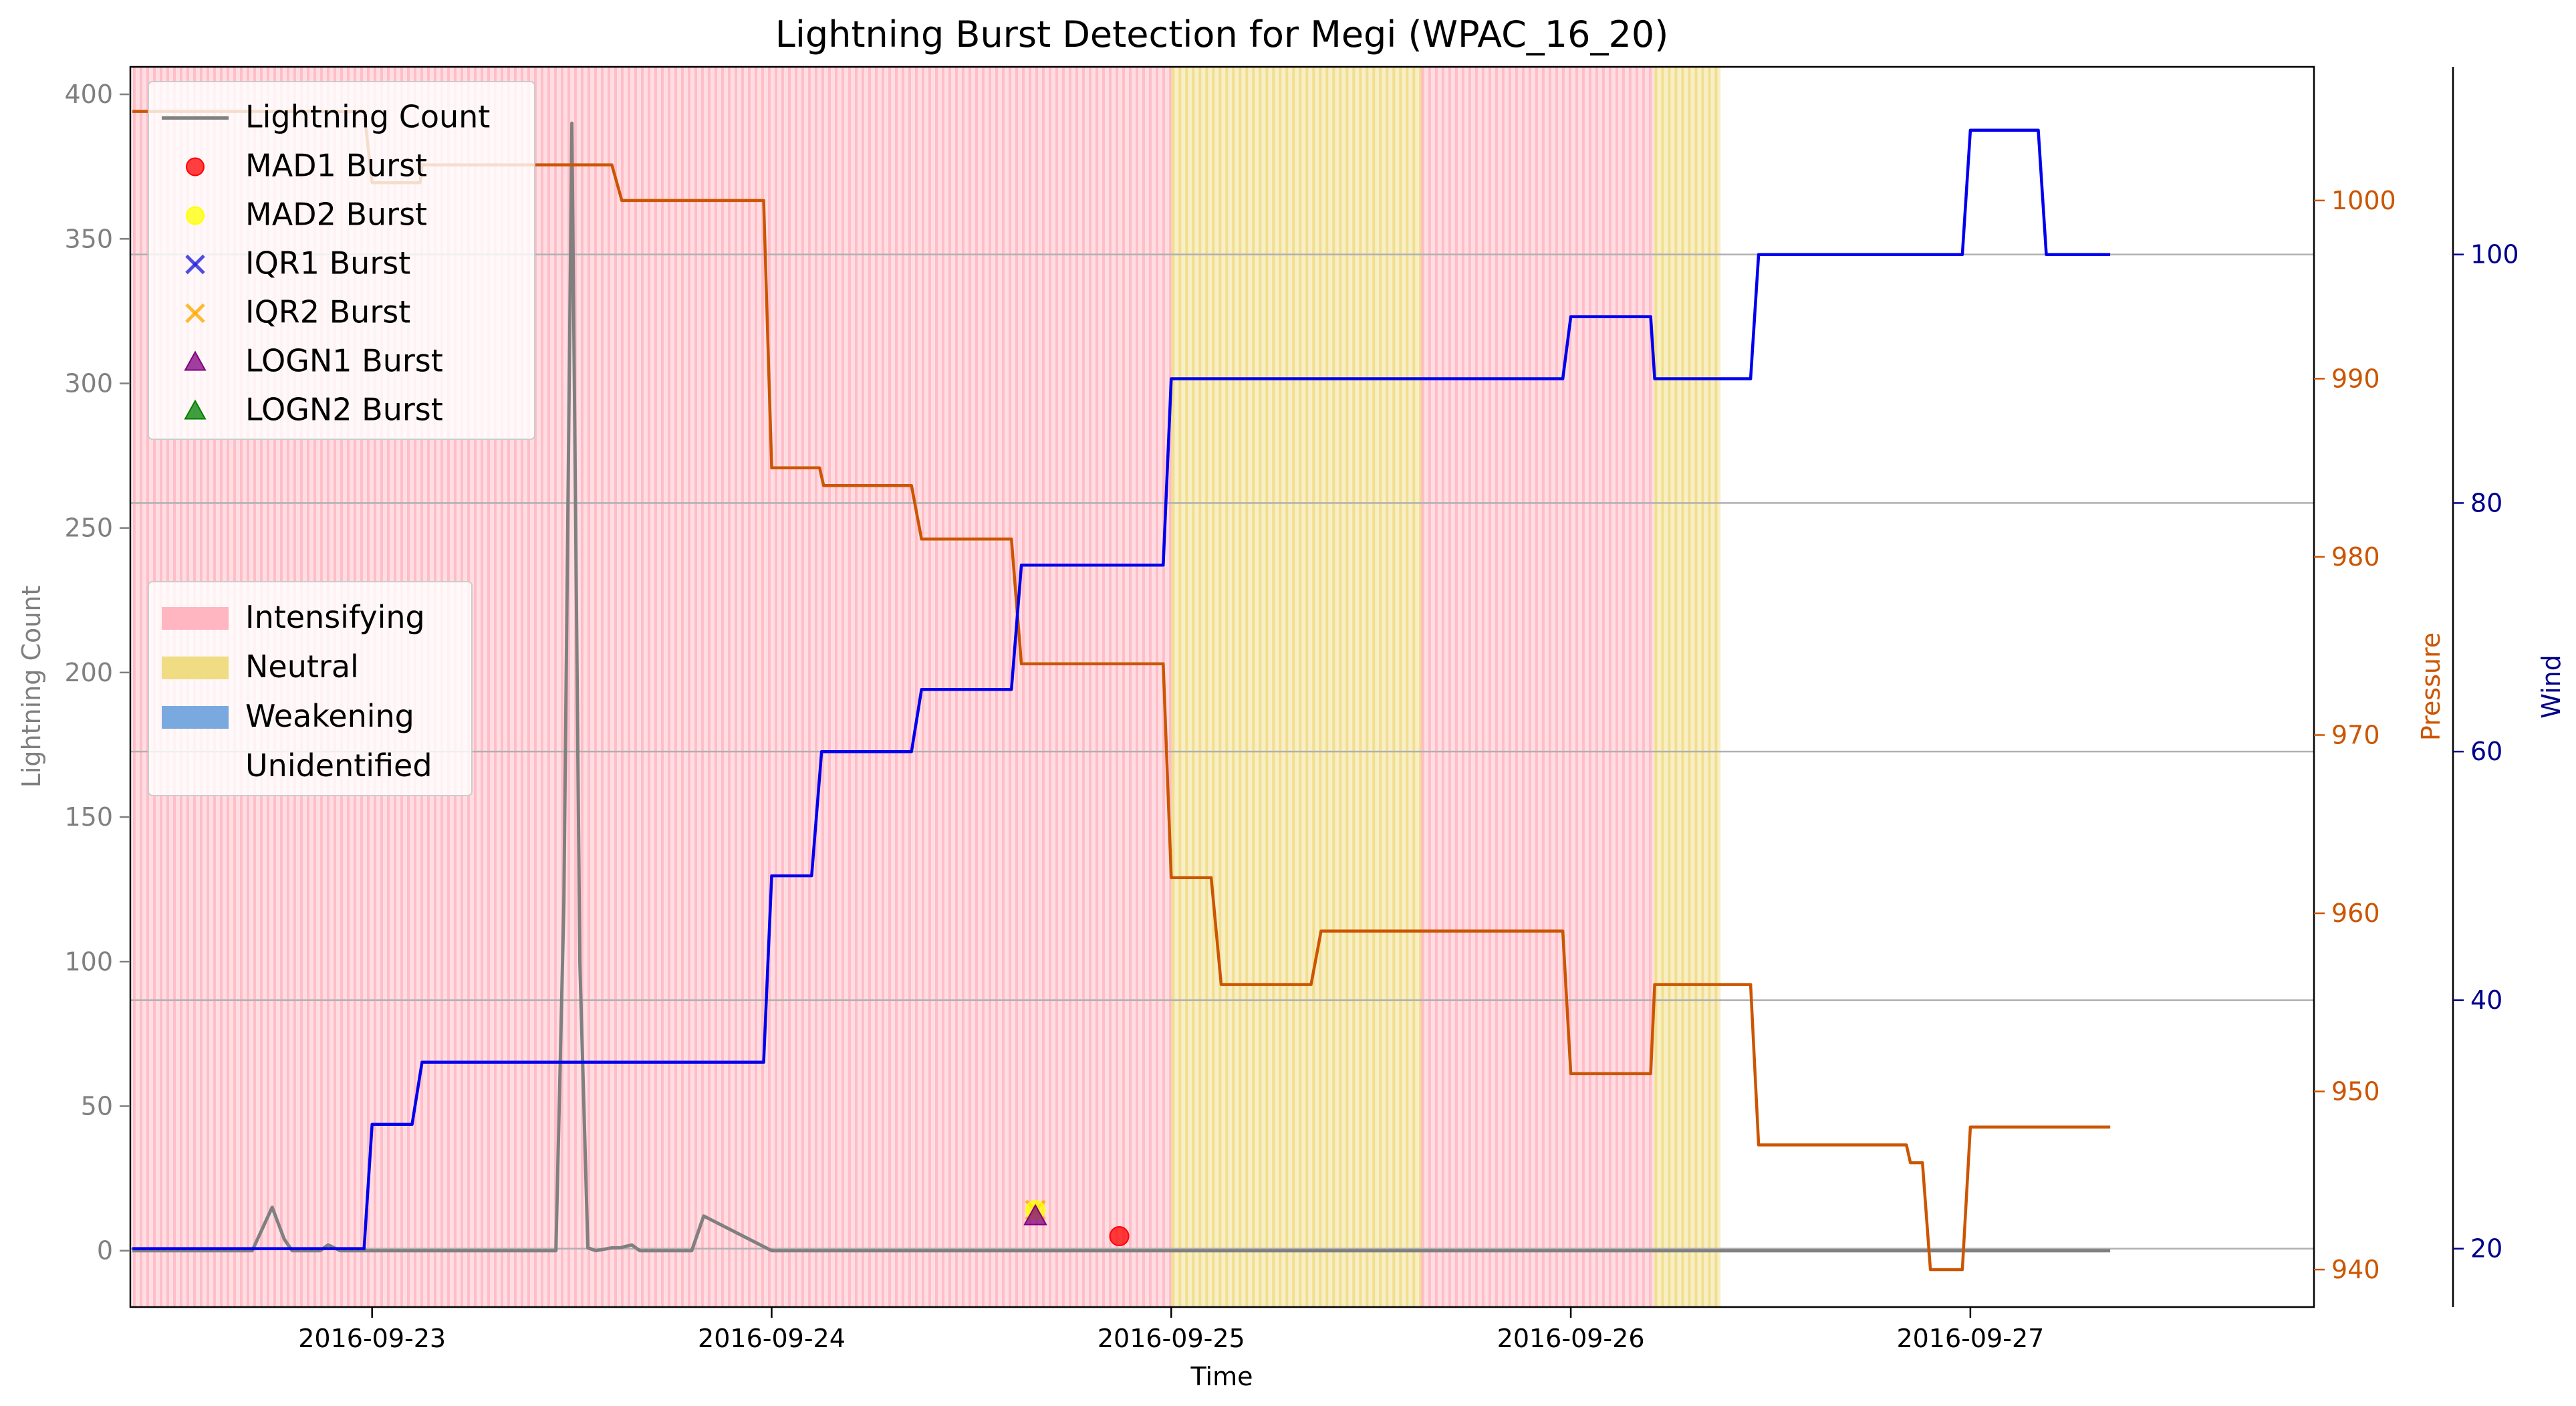  What do you see at coordinates (196, 215) in the screenshot?
I see `legend-mad2-burst-swatch` at bounding box center [196, 215].